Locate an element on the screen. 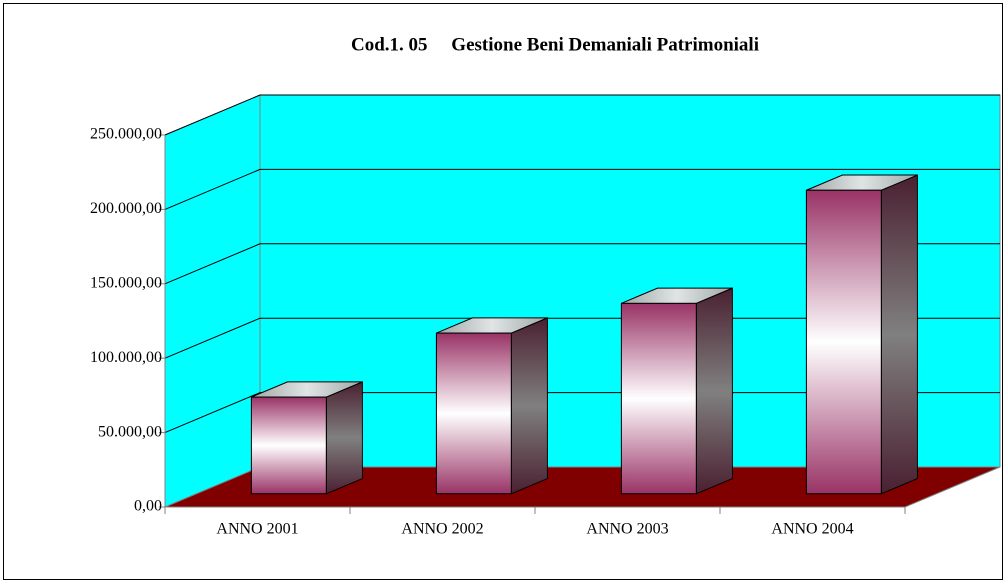 Image resolution: width=1007 pixels, height=584 pixels. y-tick-label: 0,00 is located at coordinates (148, 506).